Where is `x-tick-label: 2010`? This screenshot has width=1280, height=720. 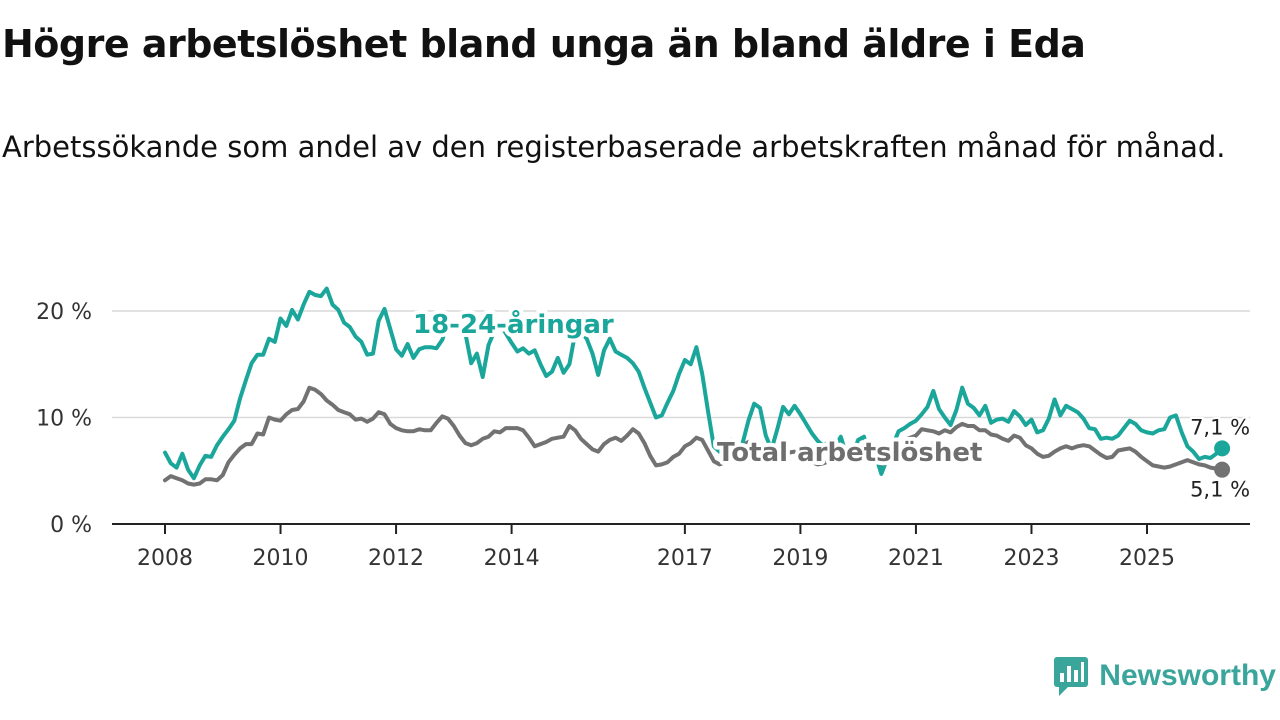
x-tick-label: 2010 is located at coordinates (281, 558).